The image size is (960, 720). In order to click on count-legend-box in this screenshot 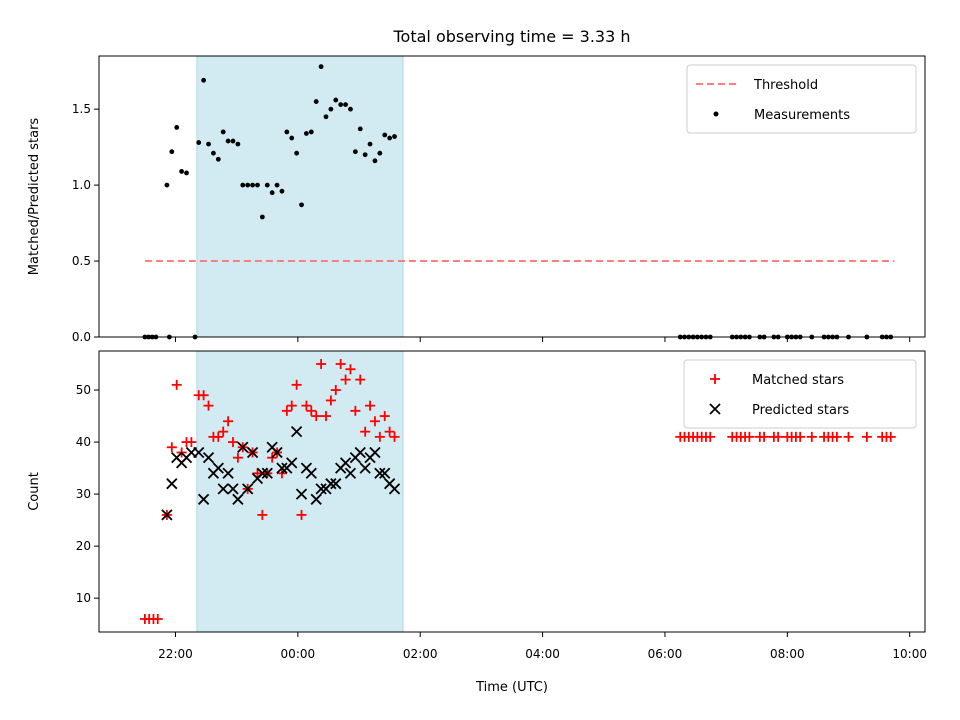, I will do `click(800, 394)`.